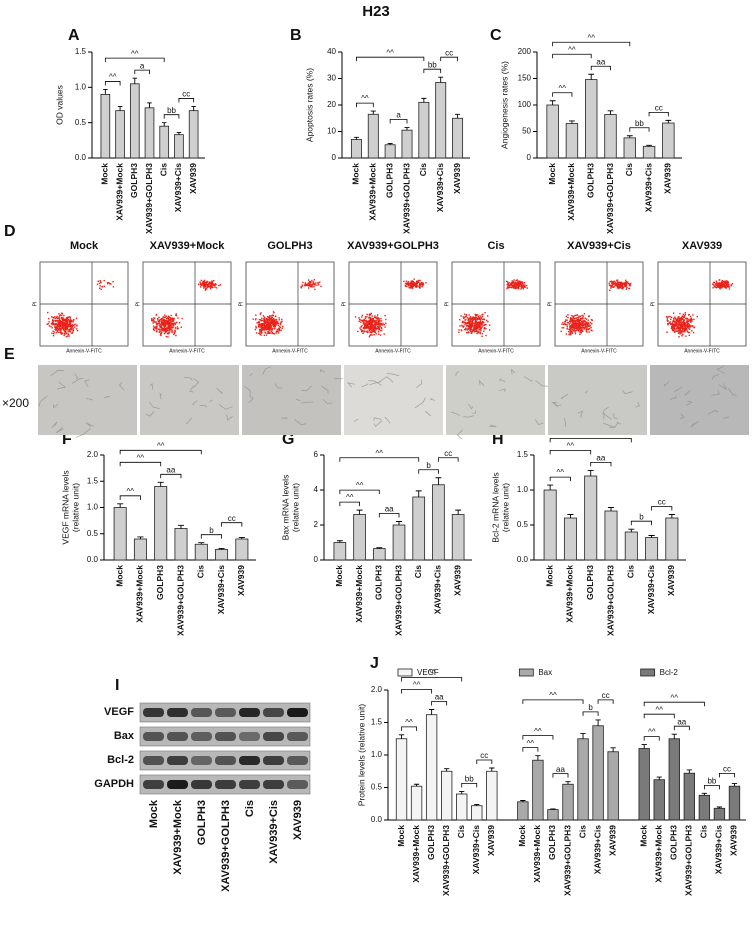 Image resolution: width=753 pixels, height=931 pixels. Describe the element at coordinates (681, 721) in the screenshot. I see `significance-label: aa` at that location.